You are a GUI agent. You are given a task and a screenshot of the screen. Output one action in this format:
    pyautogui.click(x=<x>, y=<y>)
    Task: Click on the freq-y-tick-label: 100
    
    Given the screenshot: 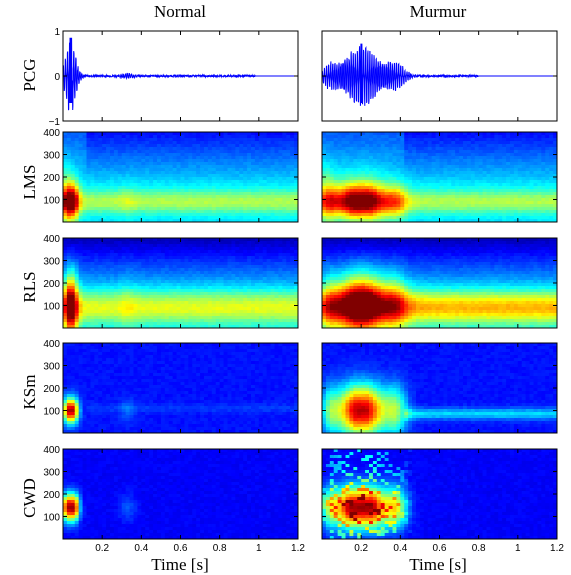 What is the action you would take?
    pyautogui.click(x=51, y=307)
    